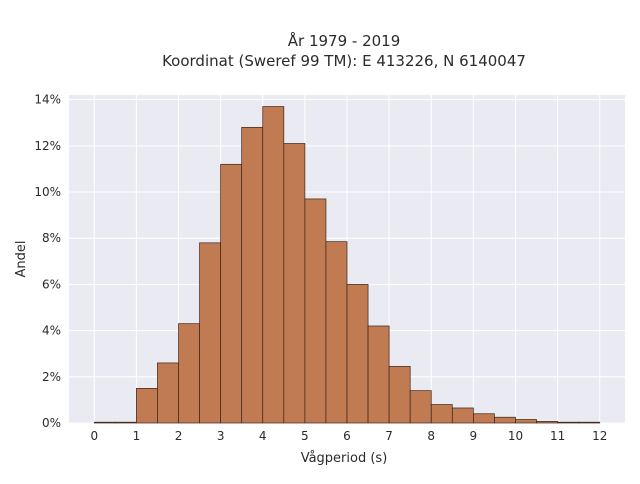  I want to click on y-tick-label: 4%, so click(51, 331).